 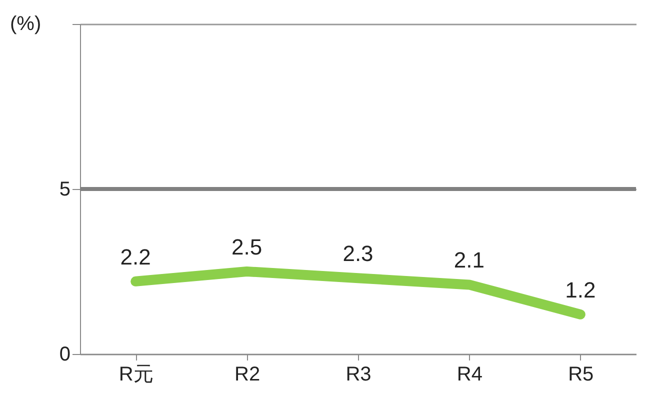 What do you see at coordinates (64, 189) in the screenshot?
I see `y-tick-label: 5` at bounding box center [64, 189].